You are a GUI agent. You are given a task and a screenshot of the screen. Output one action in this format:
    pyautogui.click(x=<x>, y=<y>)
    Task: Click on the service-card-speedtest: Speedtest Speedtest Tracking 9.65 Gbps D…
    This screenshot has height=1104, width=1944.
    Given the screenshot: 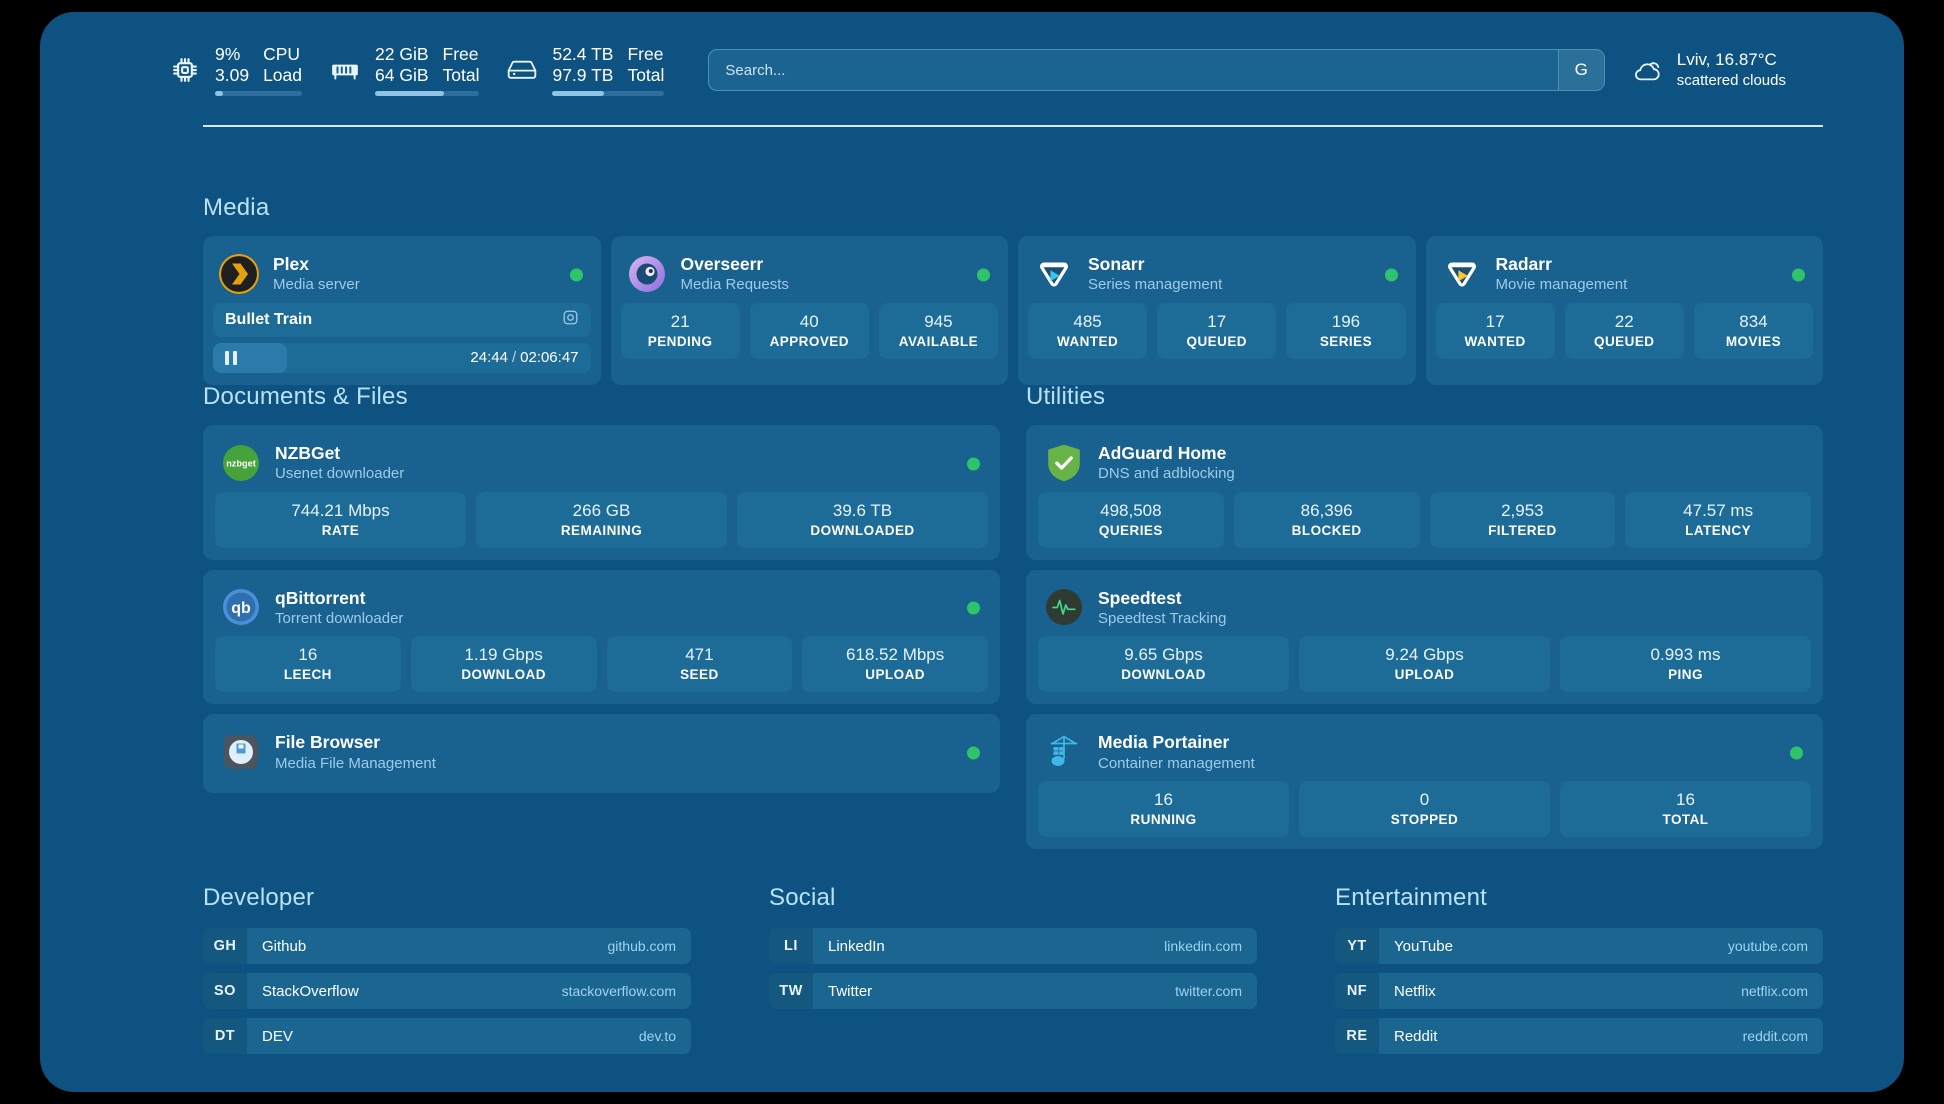 What is the action you would take?
    pyautogui.click(x=1424, y=637)
    